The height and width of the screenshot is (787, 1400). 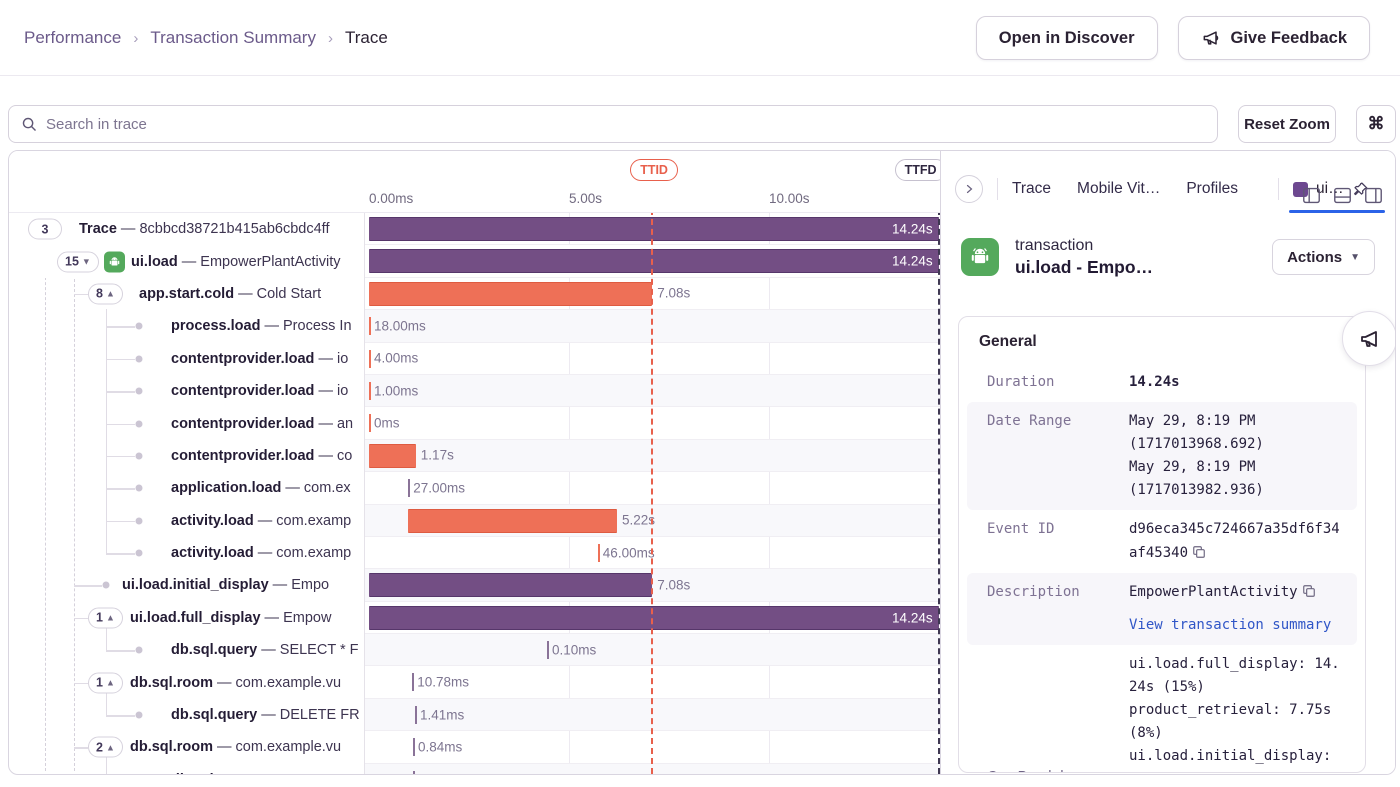 I want to click on span-row-db.sql.query: db.sql.query — INSERT OR 0.70ms, so click(x=702, y=768).